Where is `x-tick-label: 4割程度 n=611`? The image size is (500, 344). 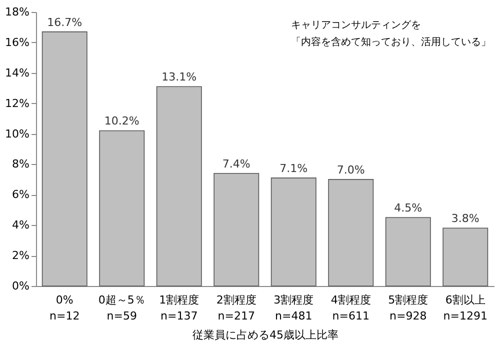
x-tick-label: 4割程度 n=611 is located at coordinates (350, 308).